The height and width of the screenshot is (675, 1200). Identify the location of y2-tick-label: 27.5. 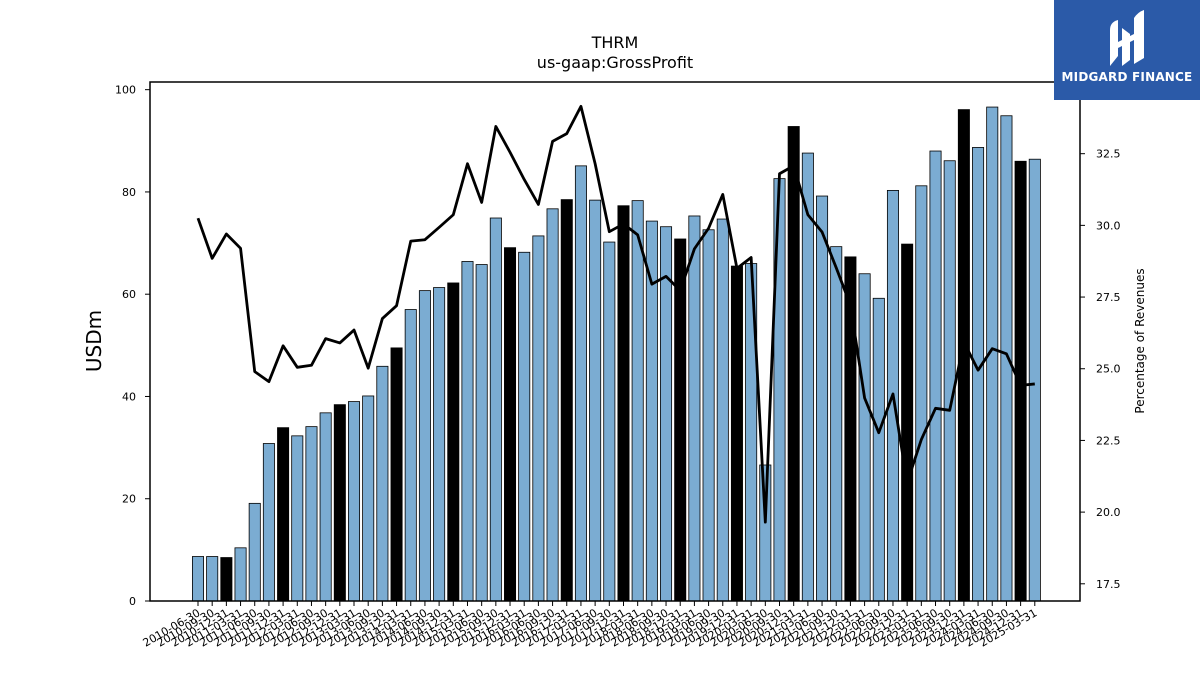
(1108, 297).